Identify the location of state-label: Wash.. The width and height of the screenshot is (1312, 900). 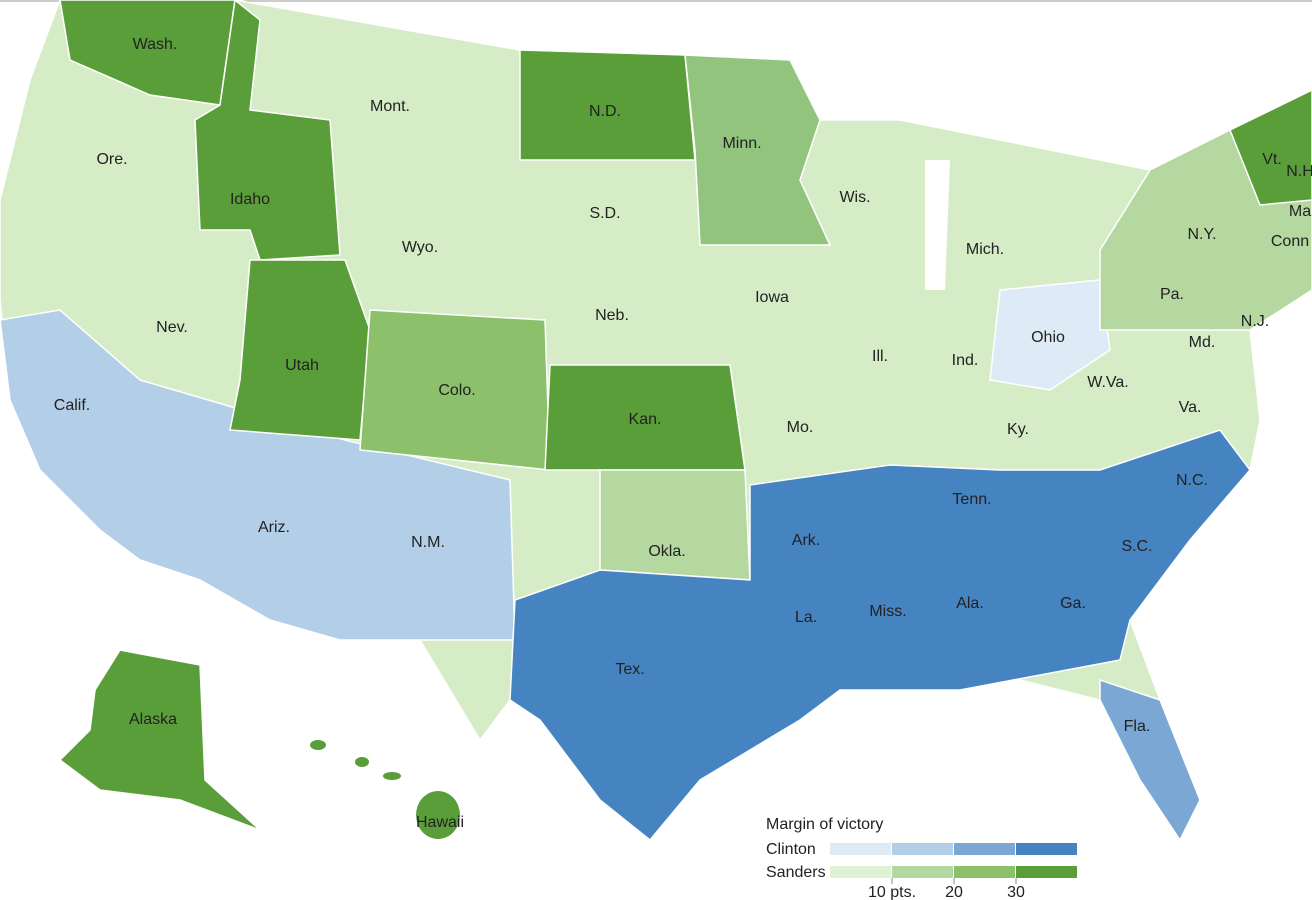
(155, 44).